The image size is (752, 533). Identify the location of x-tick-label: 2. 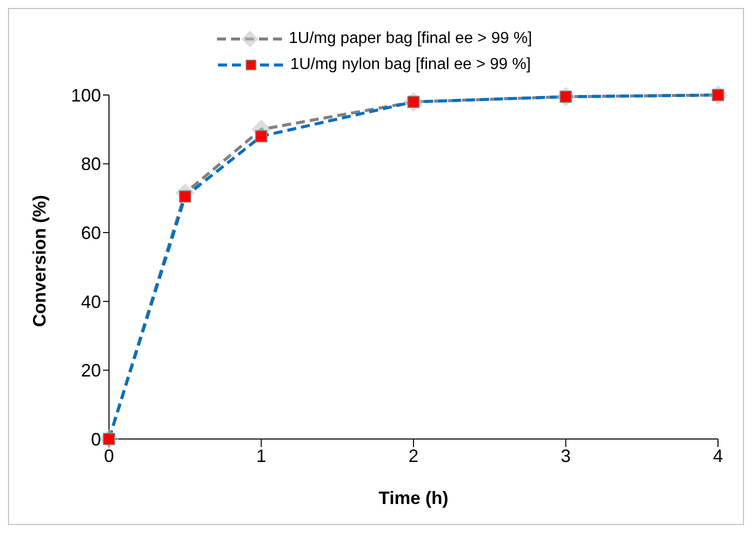
(413, 456).